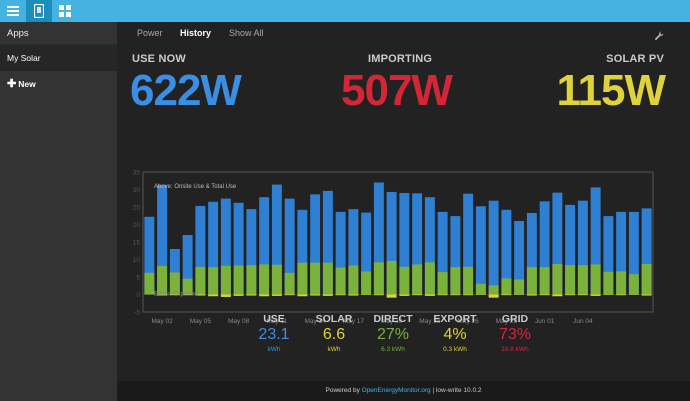 This screenshot has height=401, width=690. Describe the element at coordinates (58, 58) in the screenshot. I see `sidebar-item-my-solar: My Solar` at that location.